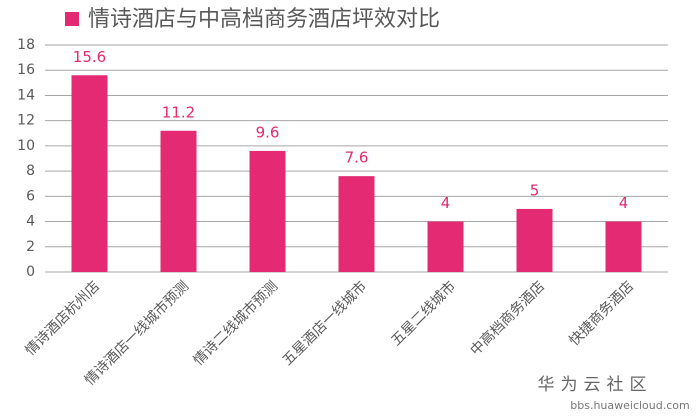  I want to click on data-label: 9.6, so click(268, 132).